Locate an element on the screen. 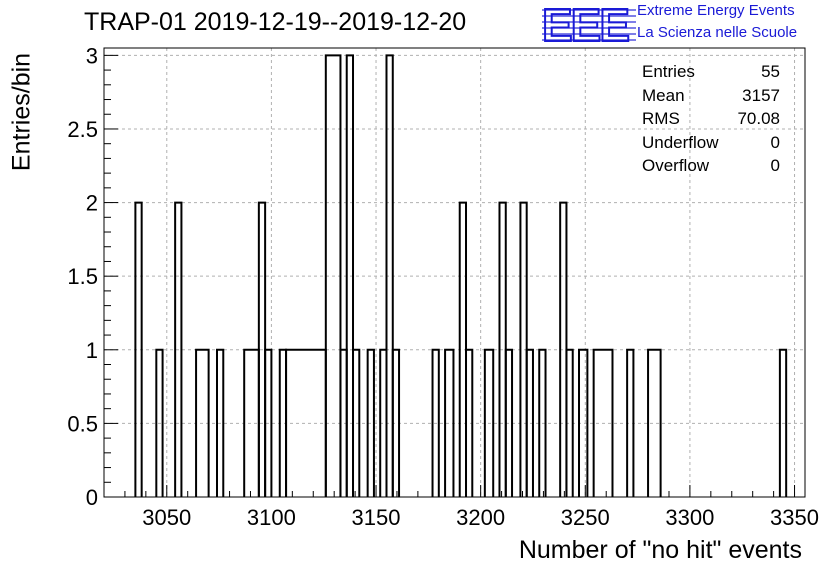 The width and height of the screenshot is (836, 572). logo-text-line2: La Scienza nelle Scuole is located at coordinates (717, 32).